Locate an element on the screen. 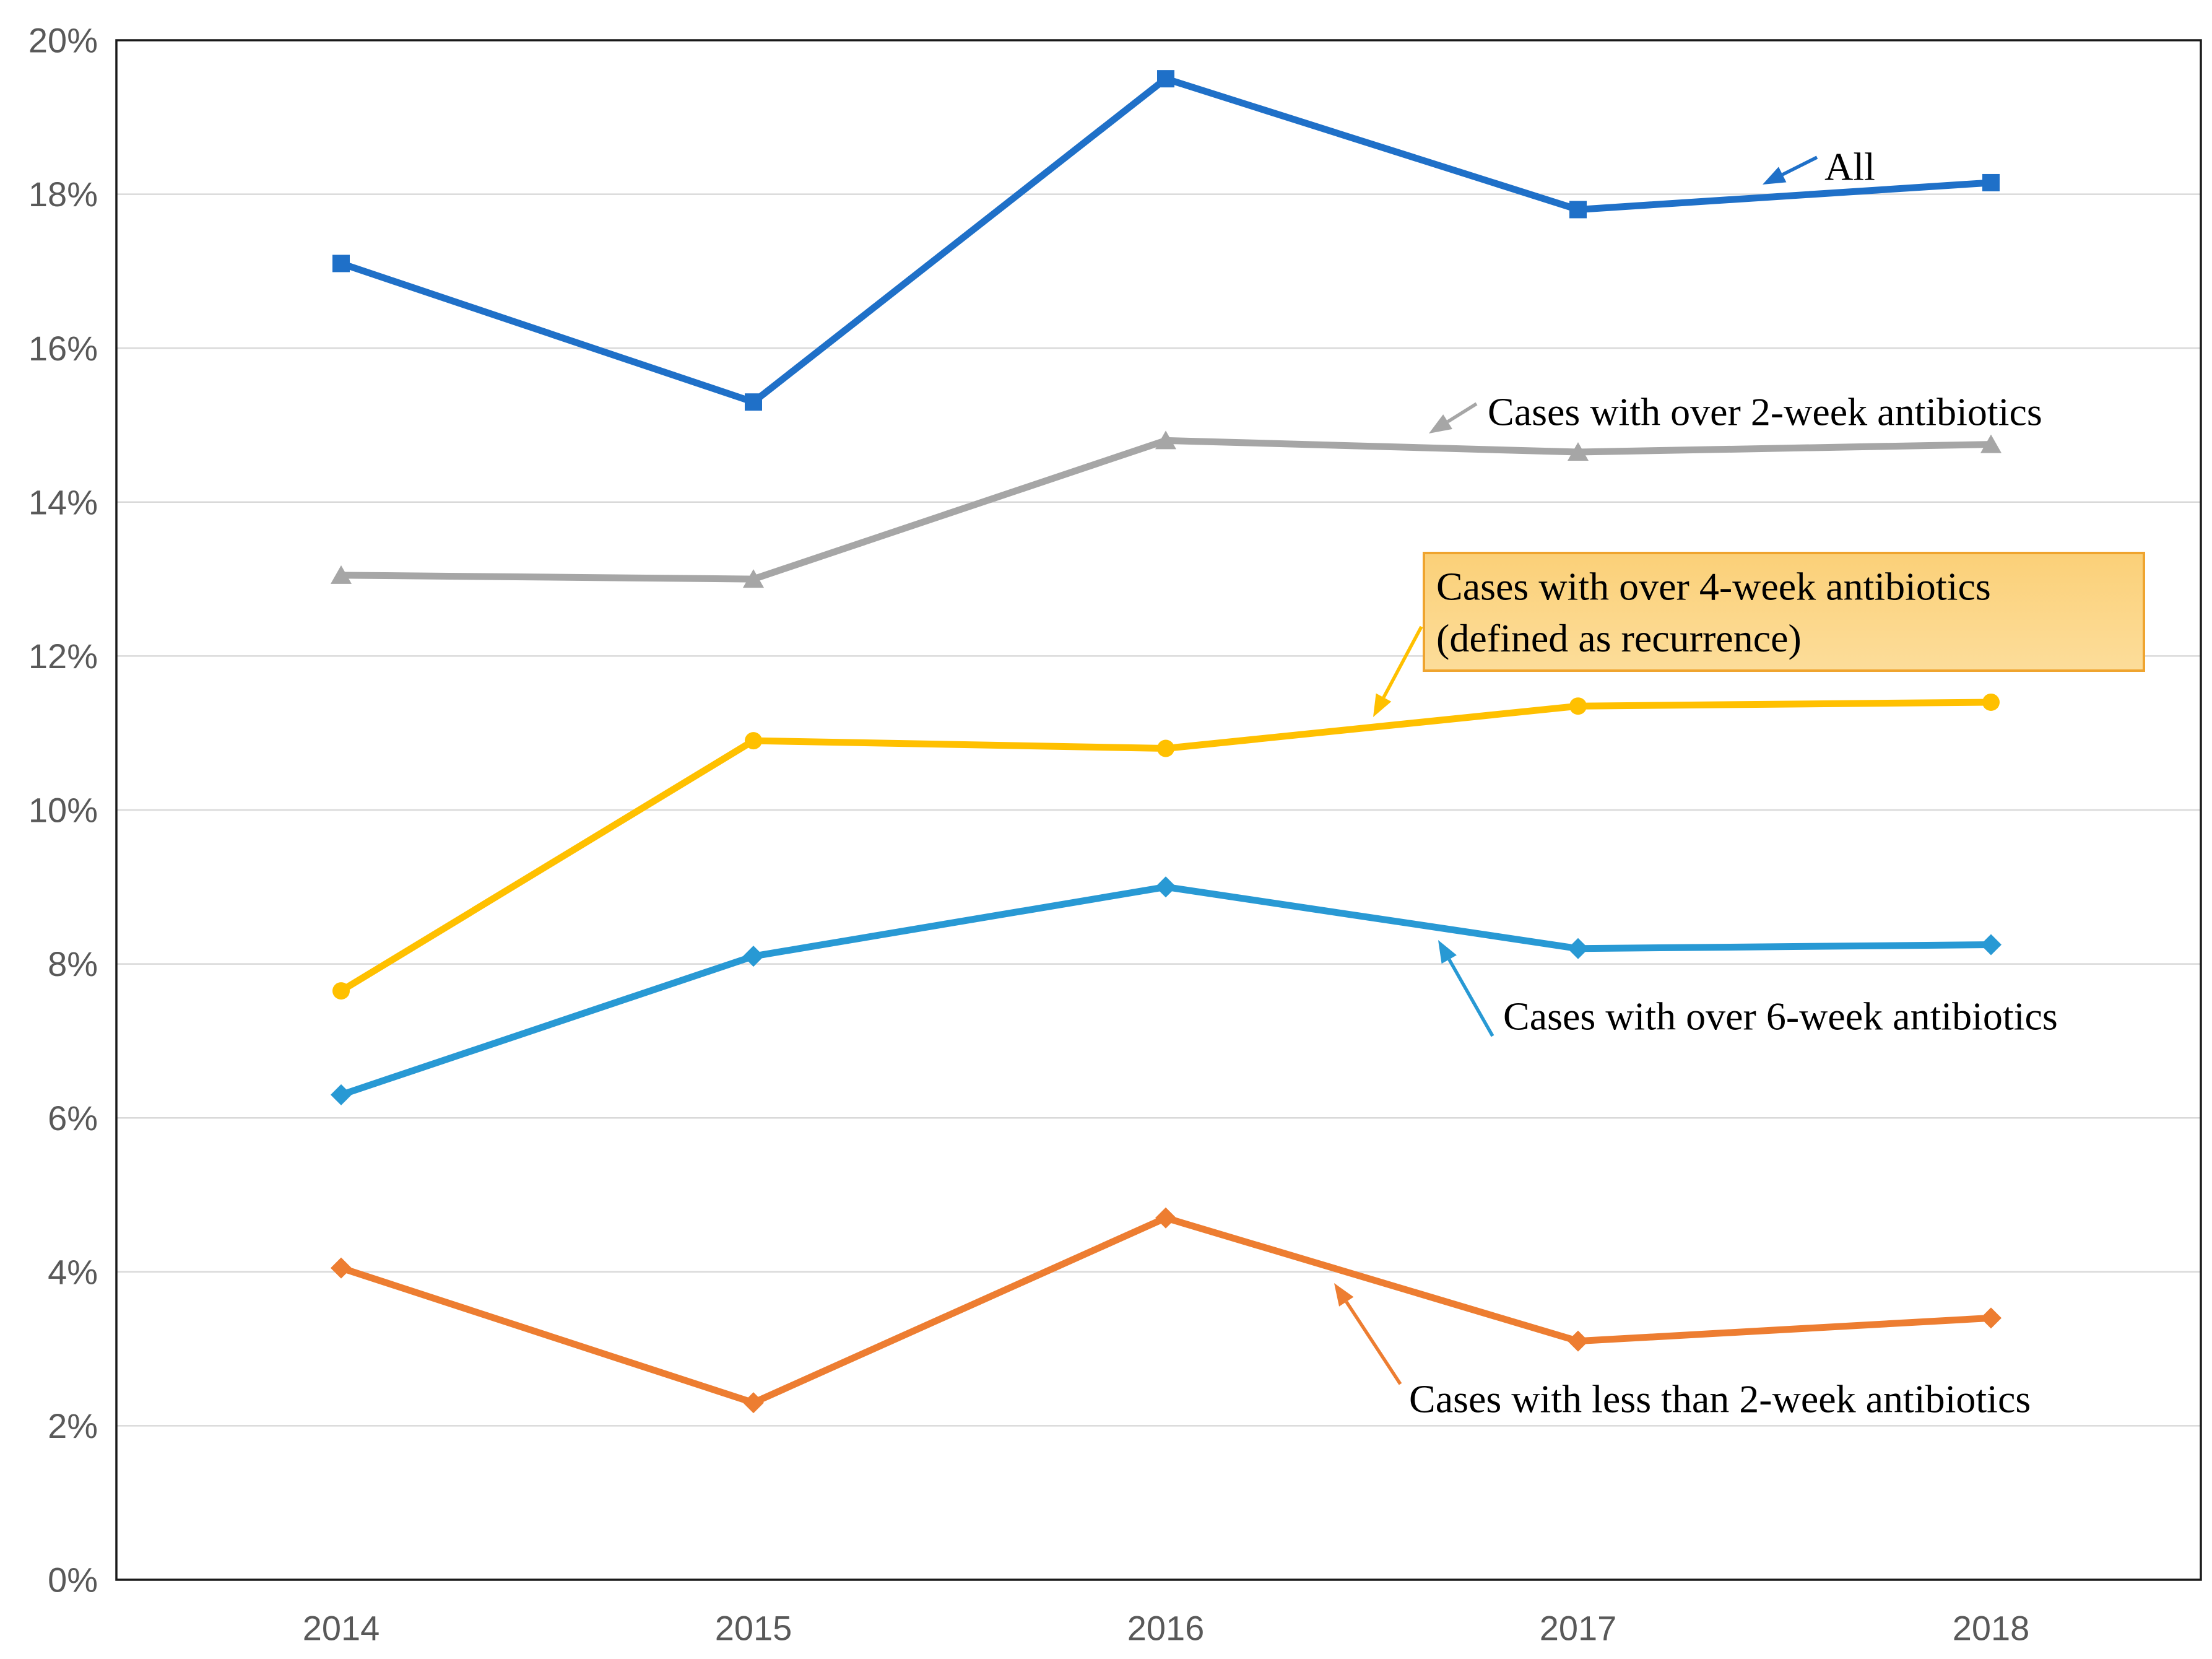  y-tick-label: 20% is located at coordinates (63, 40).